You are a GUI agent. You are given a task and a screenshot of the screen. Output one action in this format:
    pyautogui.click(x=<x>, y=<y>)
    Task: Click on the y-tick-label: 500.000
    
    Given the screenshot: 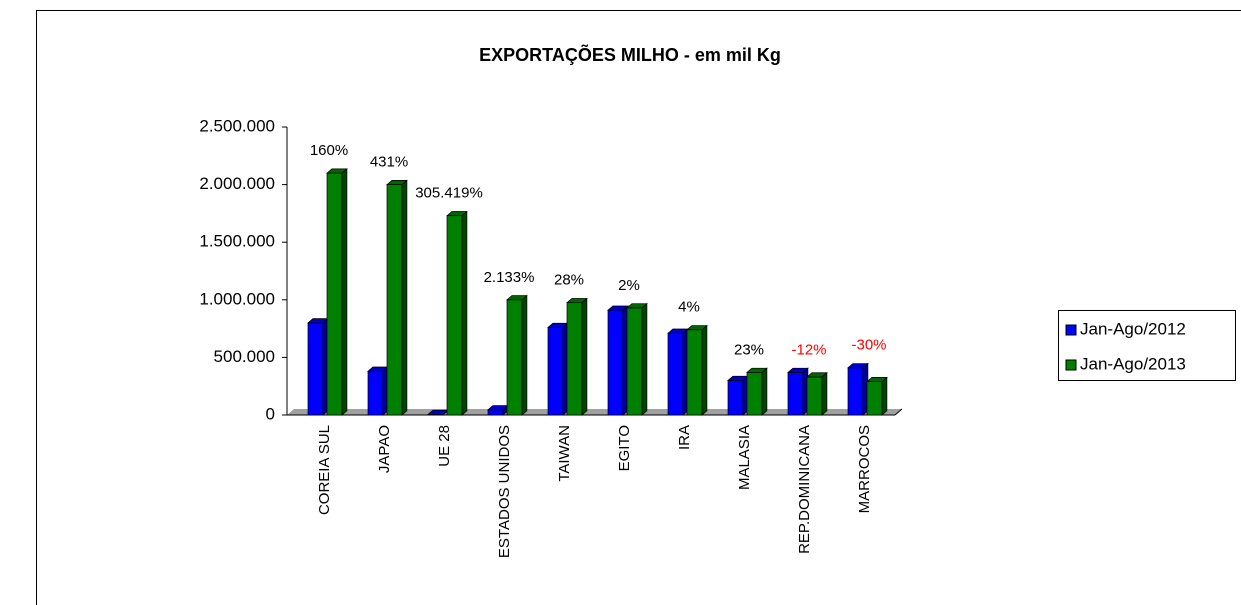 What is the action you would take?
    pyautogui.click(x=244, y=356)
    